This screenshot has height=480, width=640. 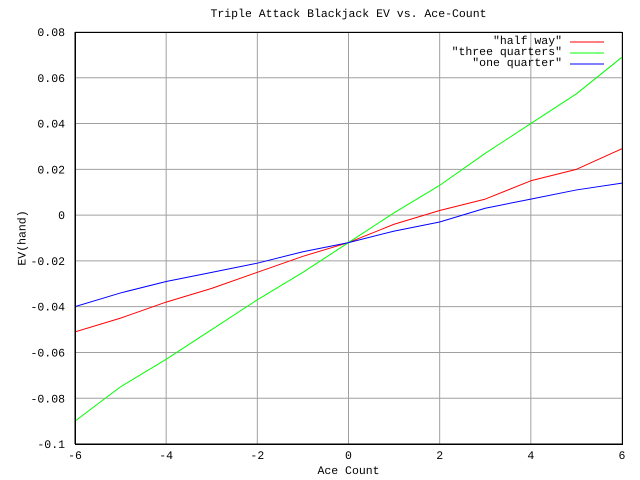 What do you see at coordinates (75, 457) in the screenshot?
I see `x-tick-label: -6` at bounding box center [75, 457].